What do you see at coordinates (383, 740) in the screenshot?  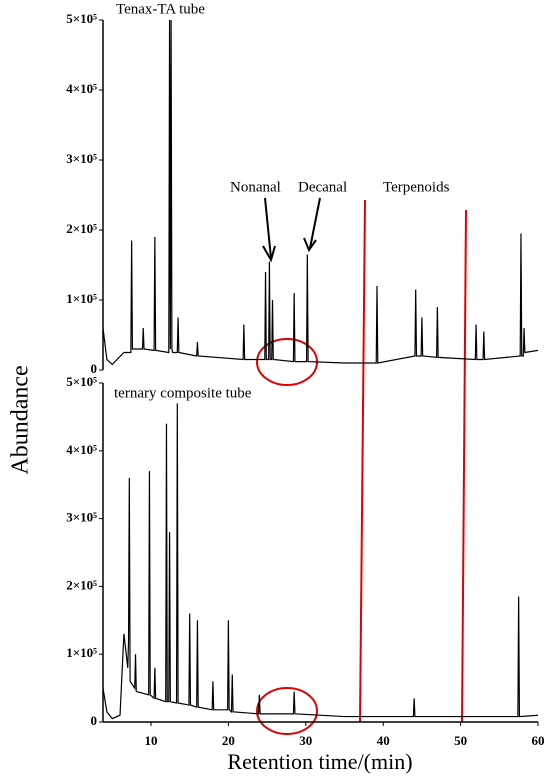 I see `x-tick-label: 40` at bounding box center [383, 740].